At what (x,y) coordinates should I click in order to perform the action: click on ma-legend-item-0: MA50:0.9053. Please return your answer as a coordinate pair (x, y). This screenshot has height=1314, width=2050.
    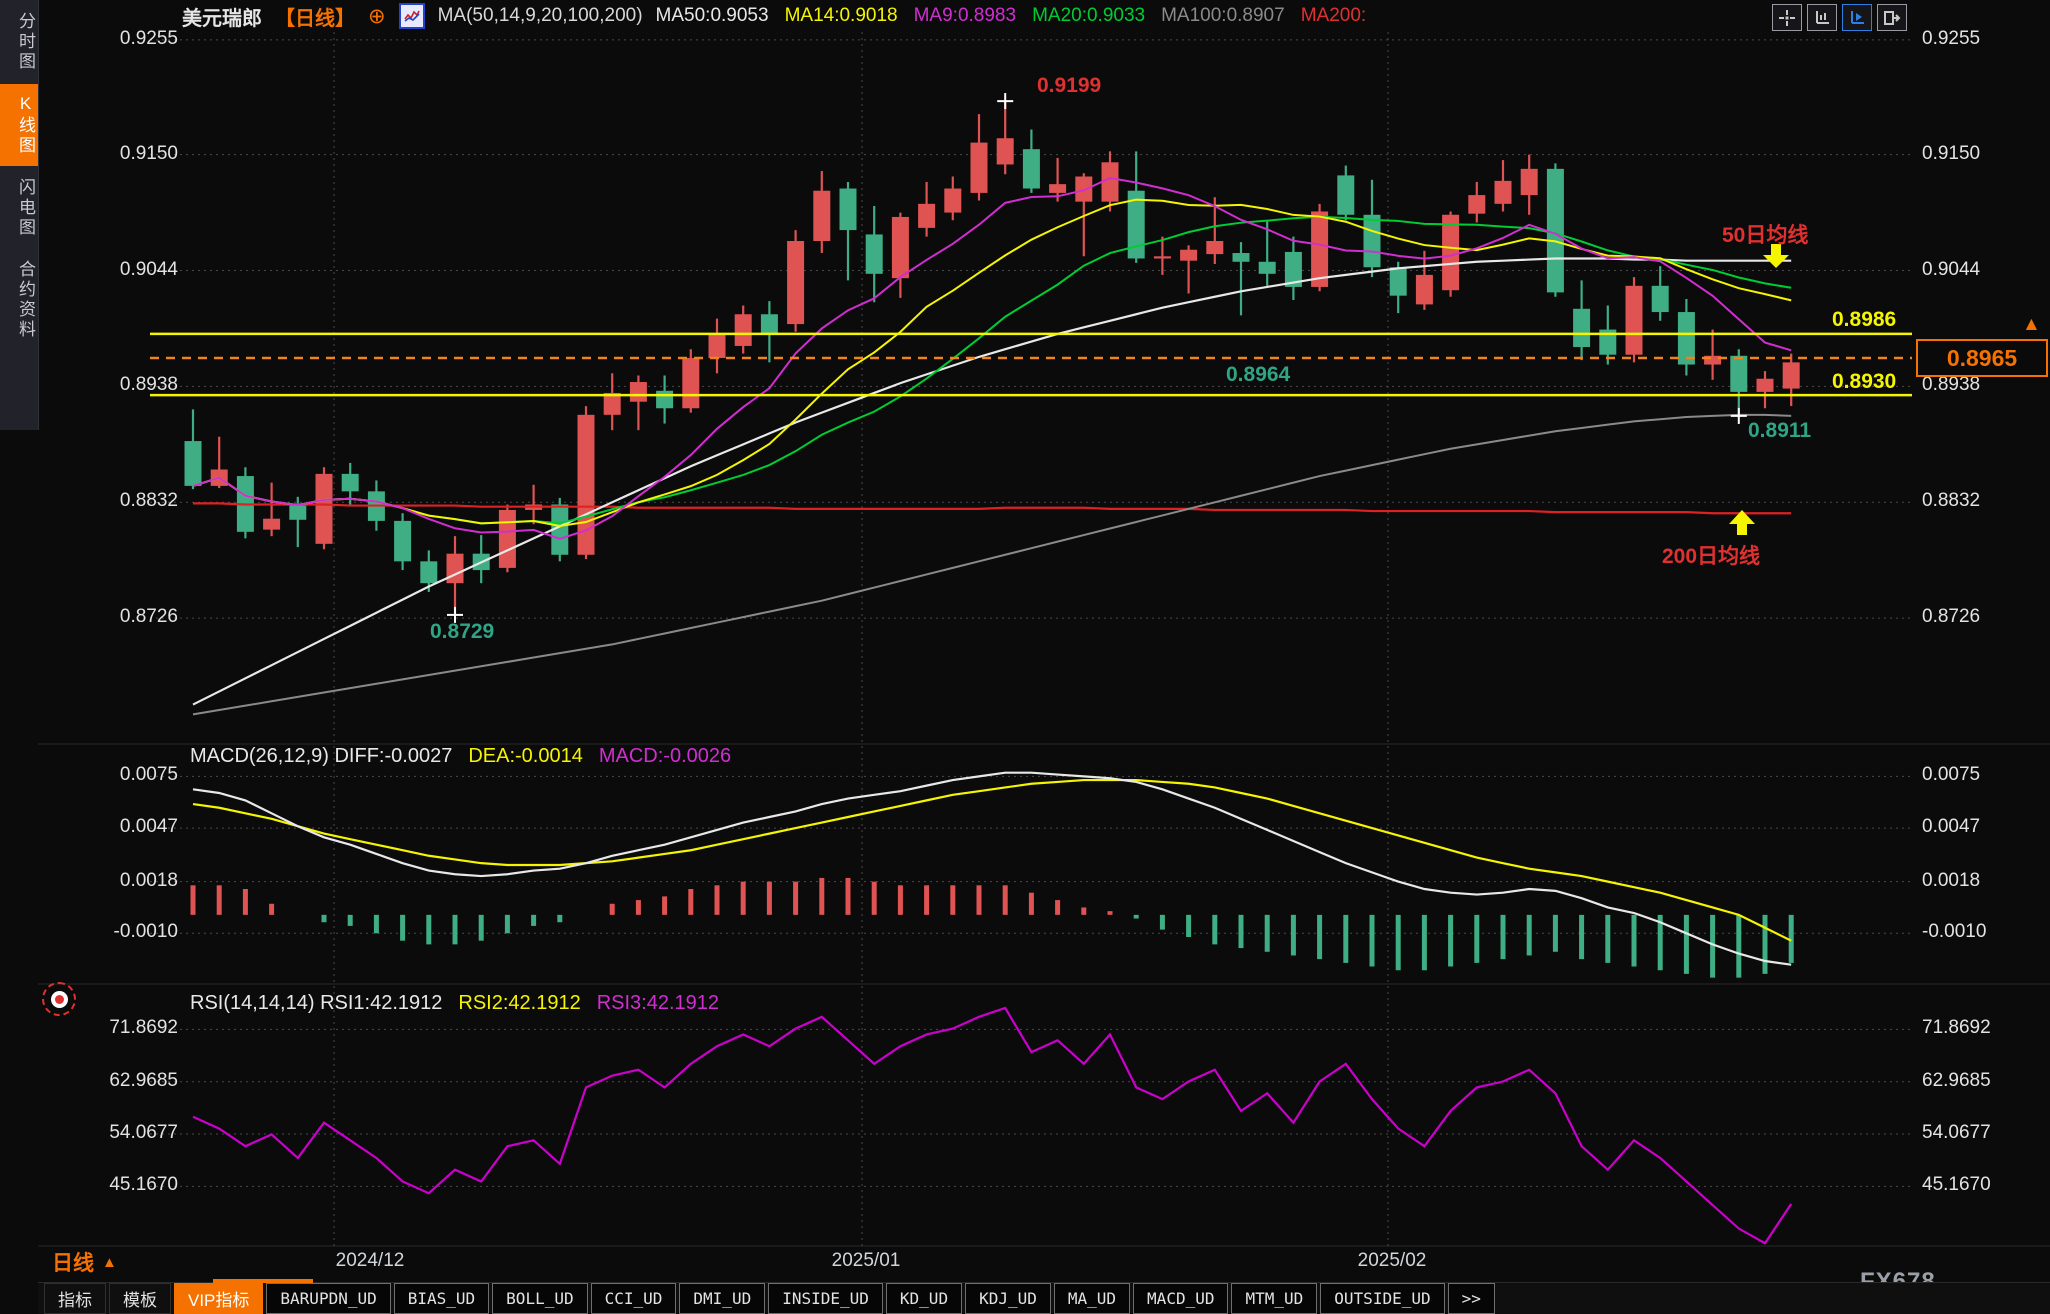
    Looking at the image, I should click on (712, 15).